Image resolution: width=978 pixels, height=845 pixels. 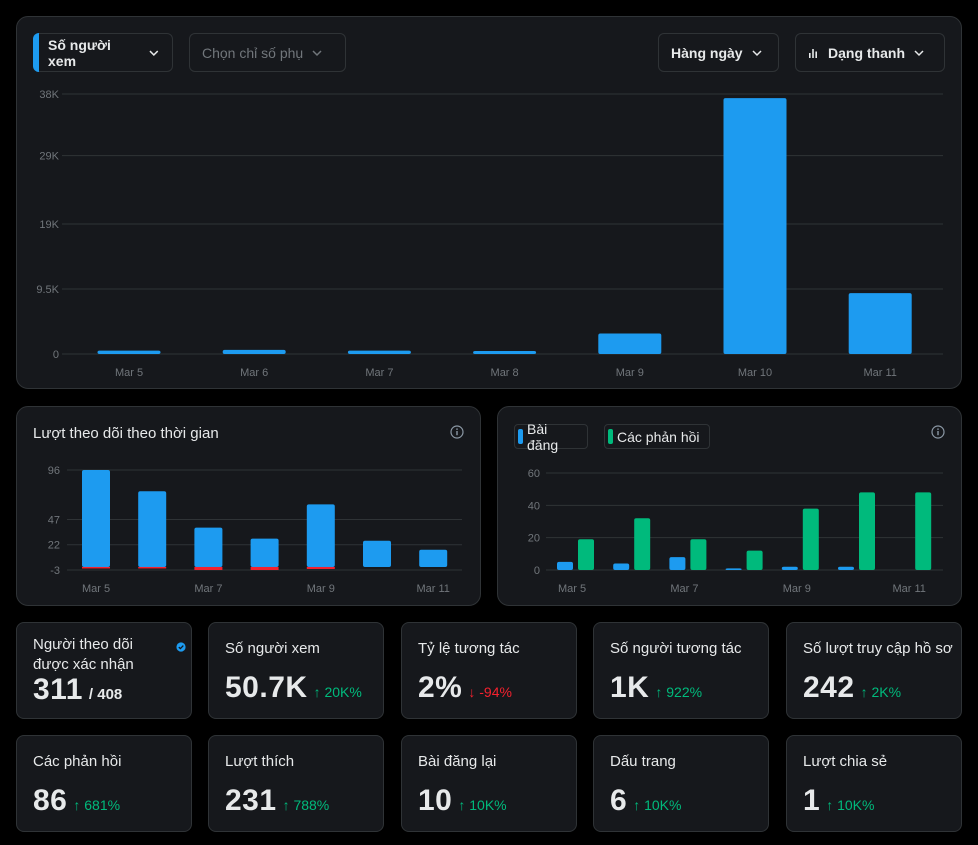 I want to click on stat-viewers: Số người xem 50.7K ↑ 20K%, so click(x=296, y=670).